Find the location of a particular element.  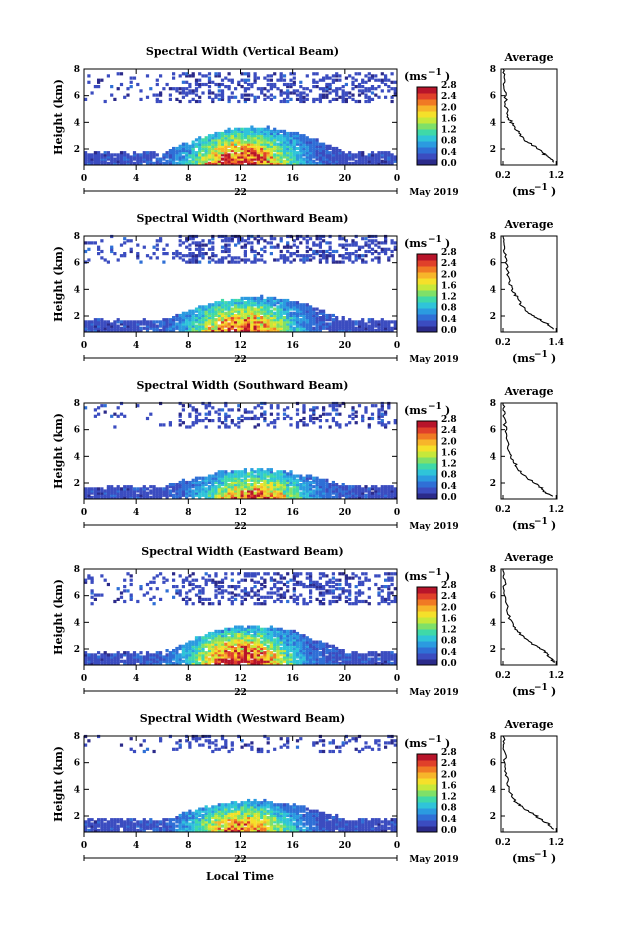

avg-x-tick-label: 0.2 is located at coordinates (503, 176).